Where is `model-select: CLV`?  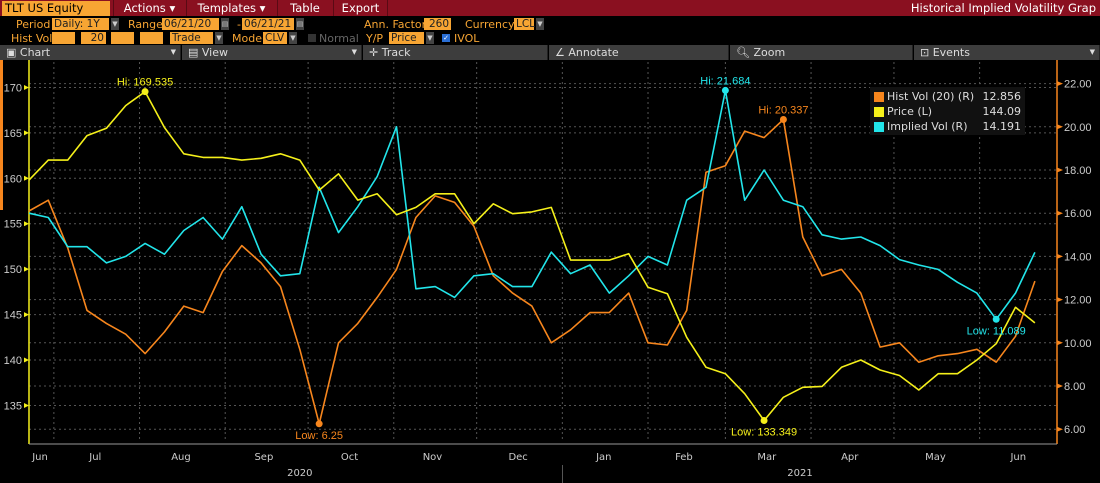
model-select: CLV is located at coordinates (275, 38).